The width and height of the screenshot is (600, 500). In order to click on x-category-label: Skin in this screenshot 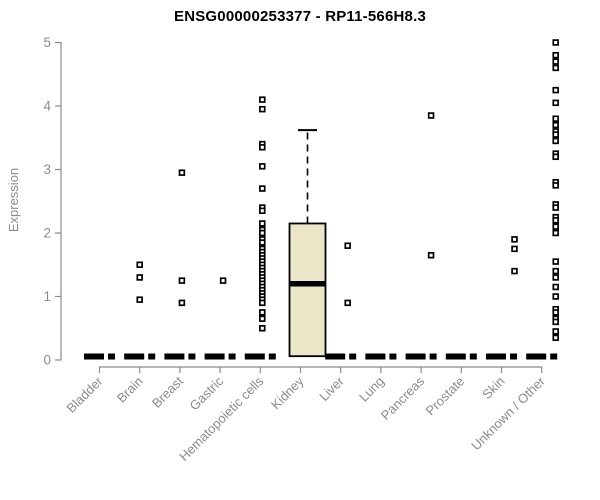, I will do `click(493, 388)`.